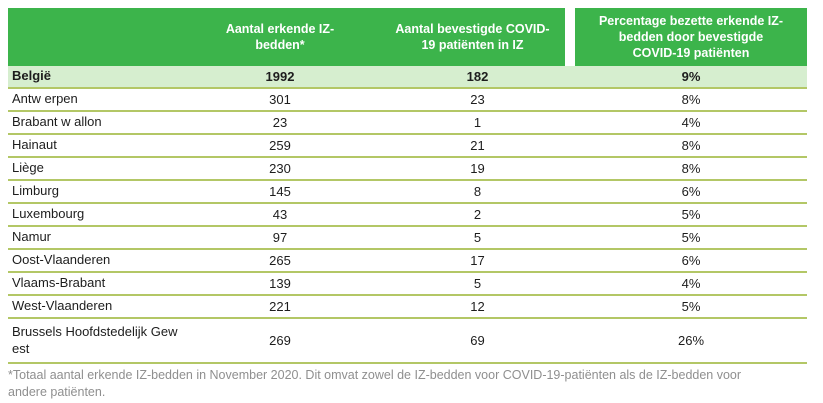 The width and height of the screenshot is (823, 403). I want to click on table-row: Oost-Vlaanderen 265 17 6%, so click(407, 261).